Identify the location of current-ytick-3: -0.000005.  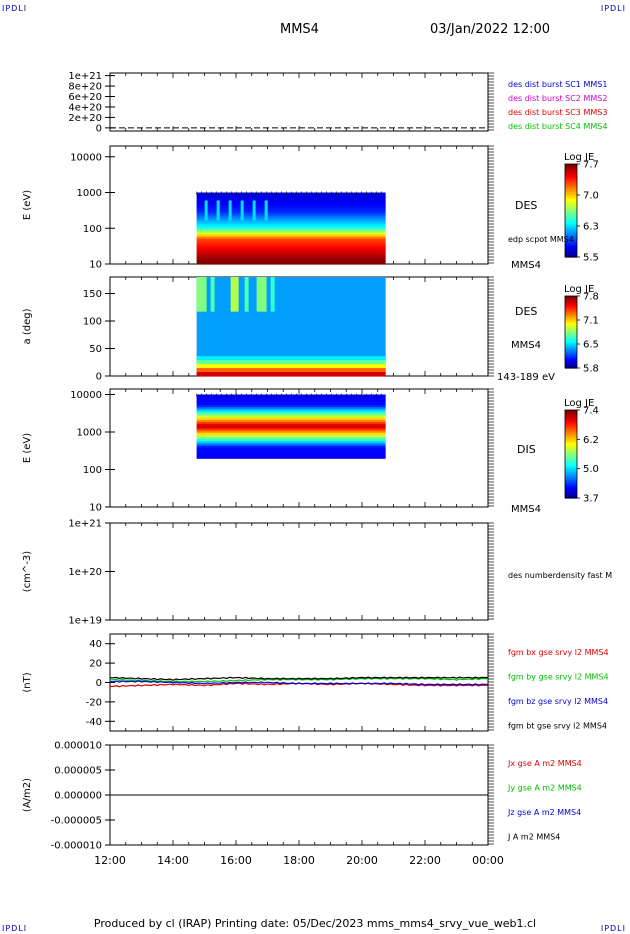
(76, 821).